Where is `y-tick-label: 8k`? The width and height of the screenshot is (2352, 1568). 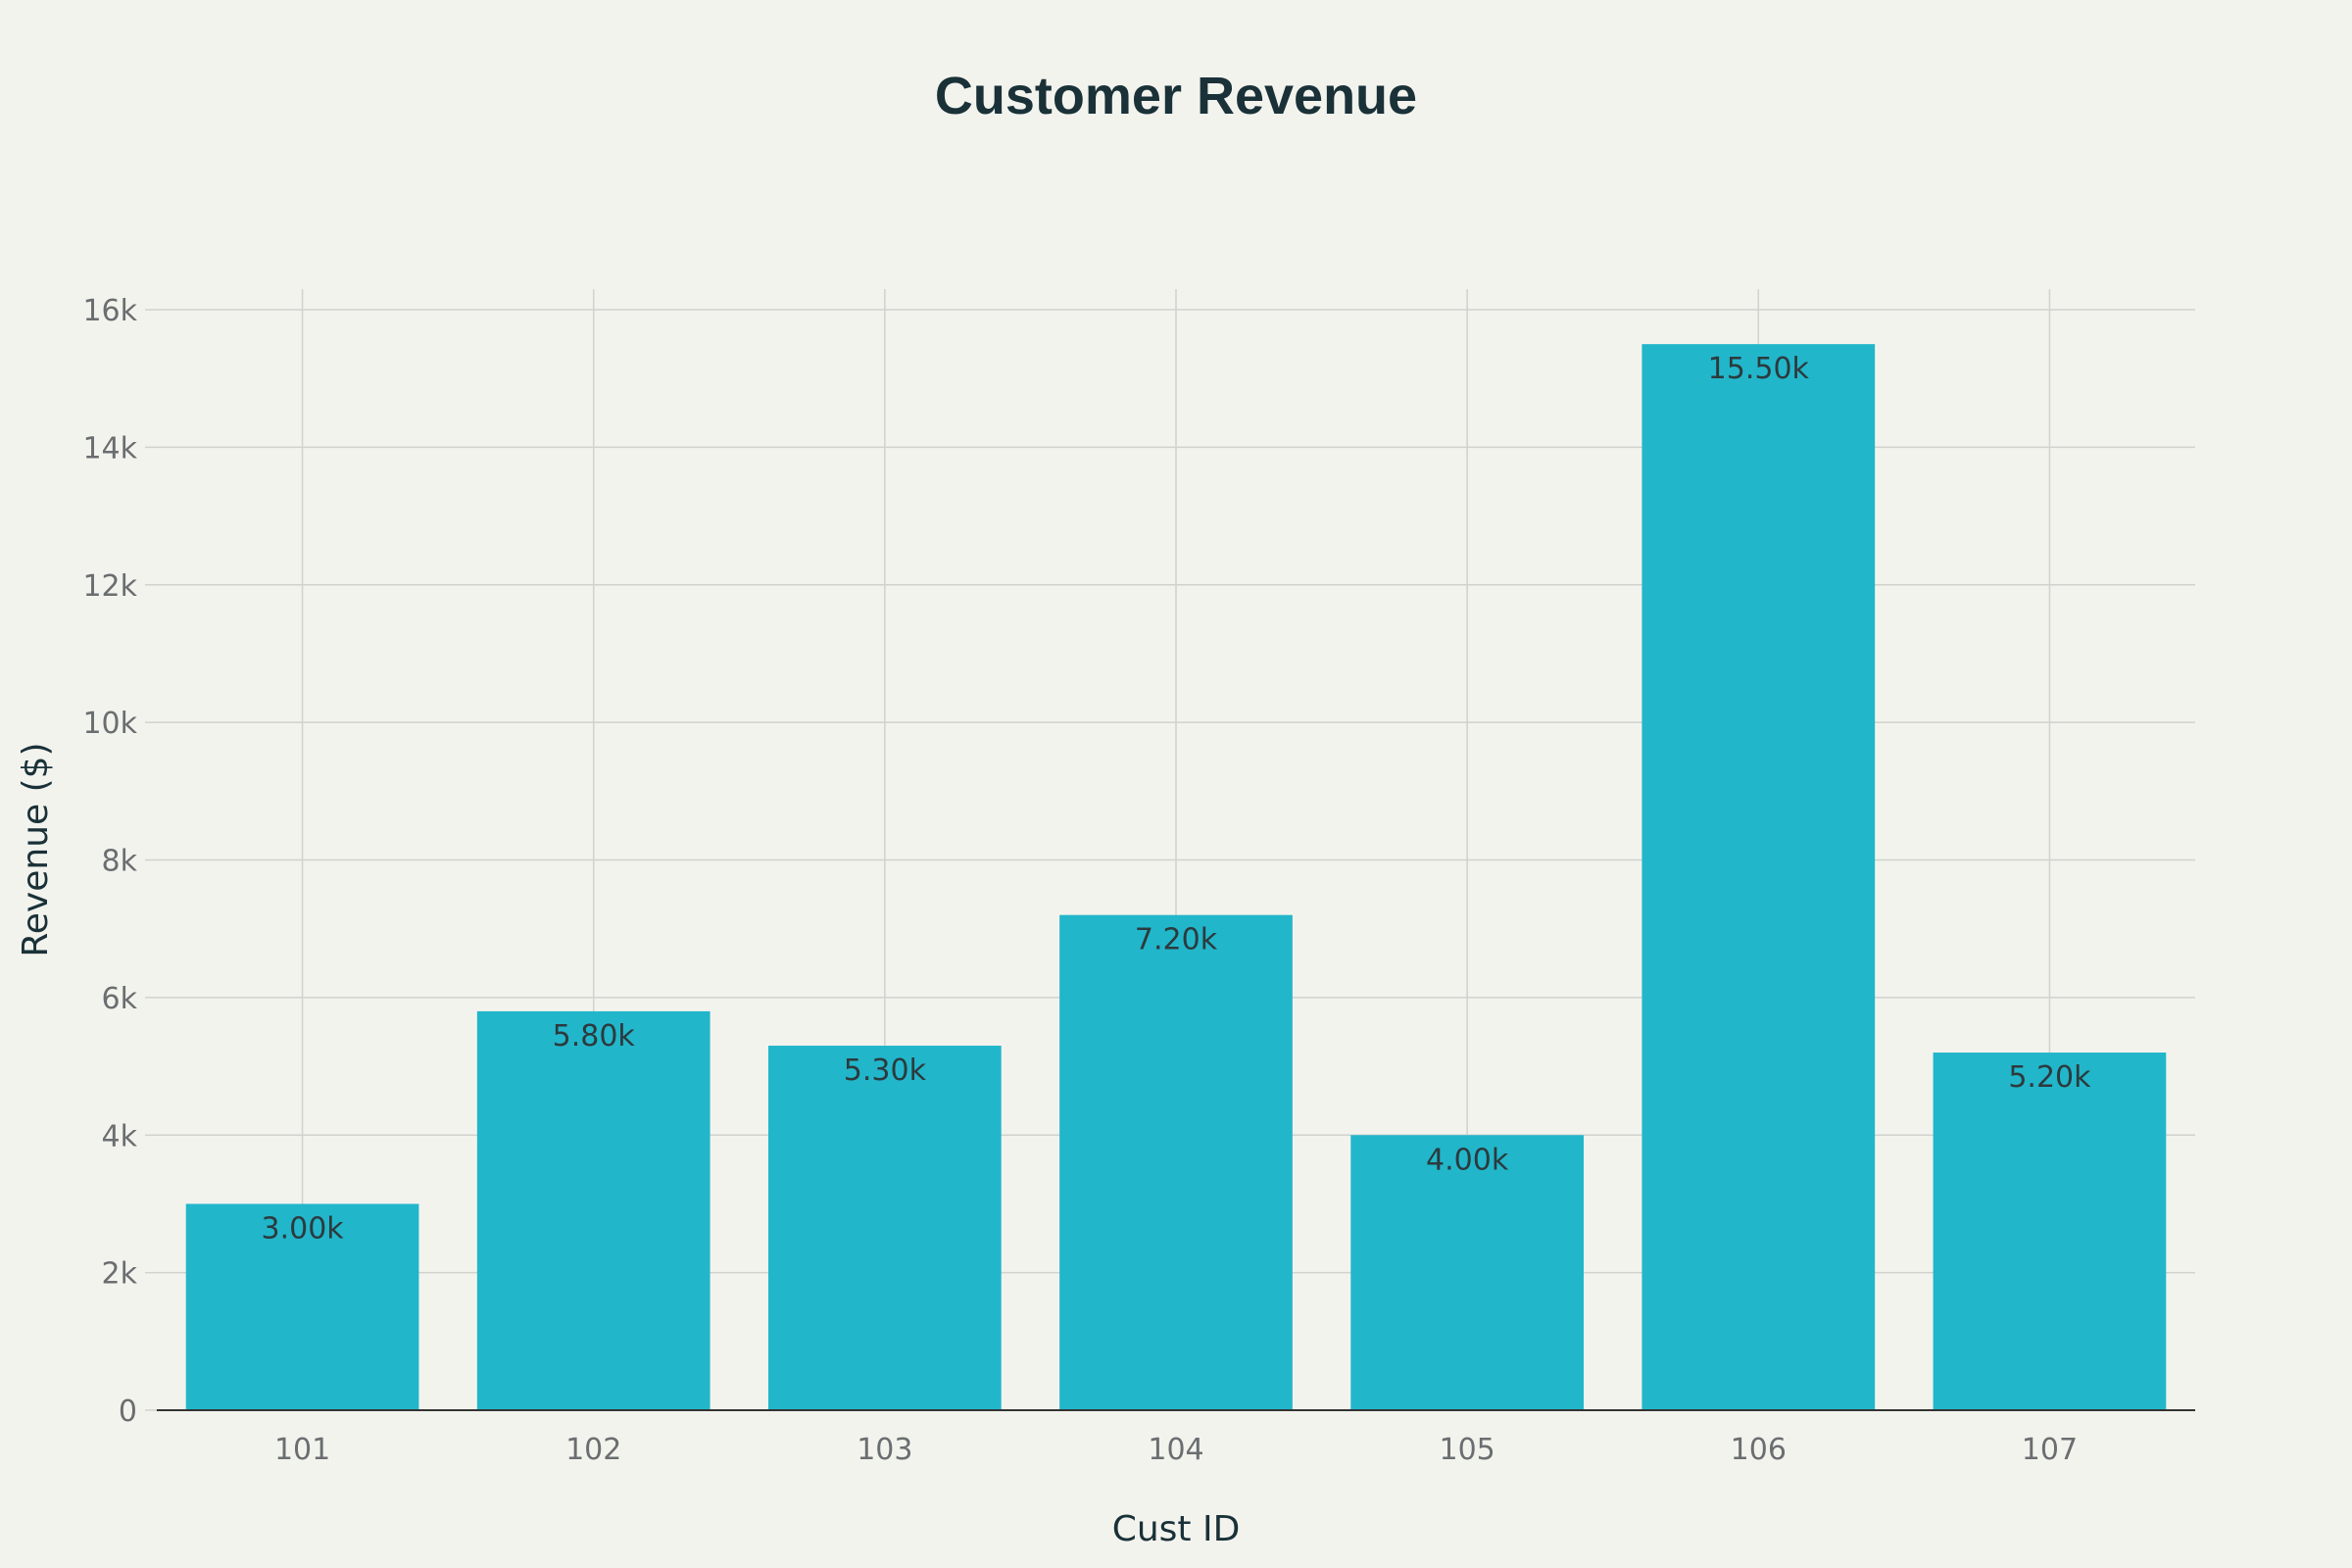
y-tick-label: 8k is located at coordinates (120, 862).